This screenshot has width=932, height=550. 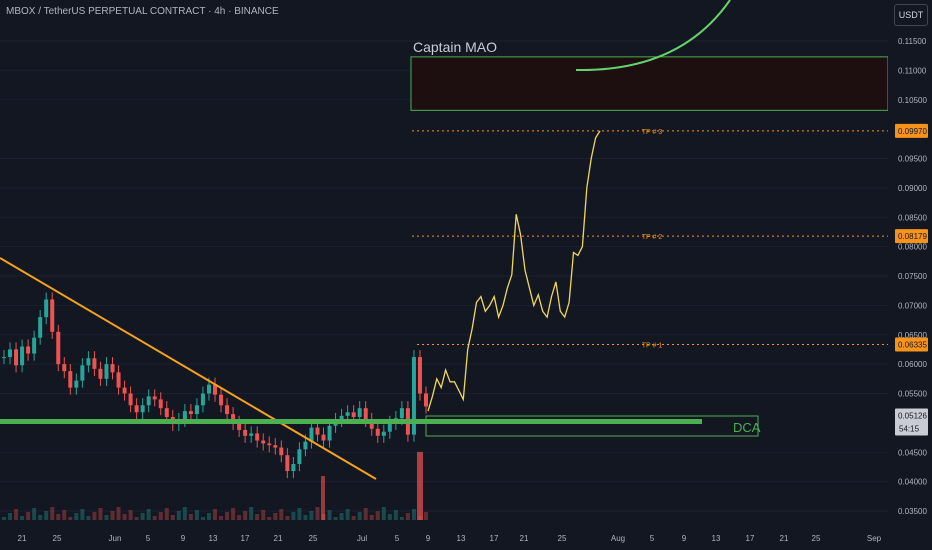 What do you see at coordinates (747, 427) in the screenshot?
I see `dca-label: DCA` at bounding box center [747, 427].